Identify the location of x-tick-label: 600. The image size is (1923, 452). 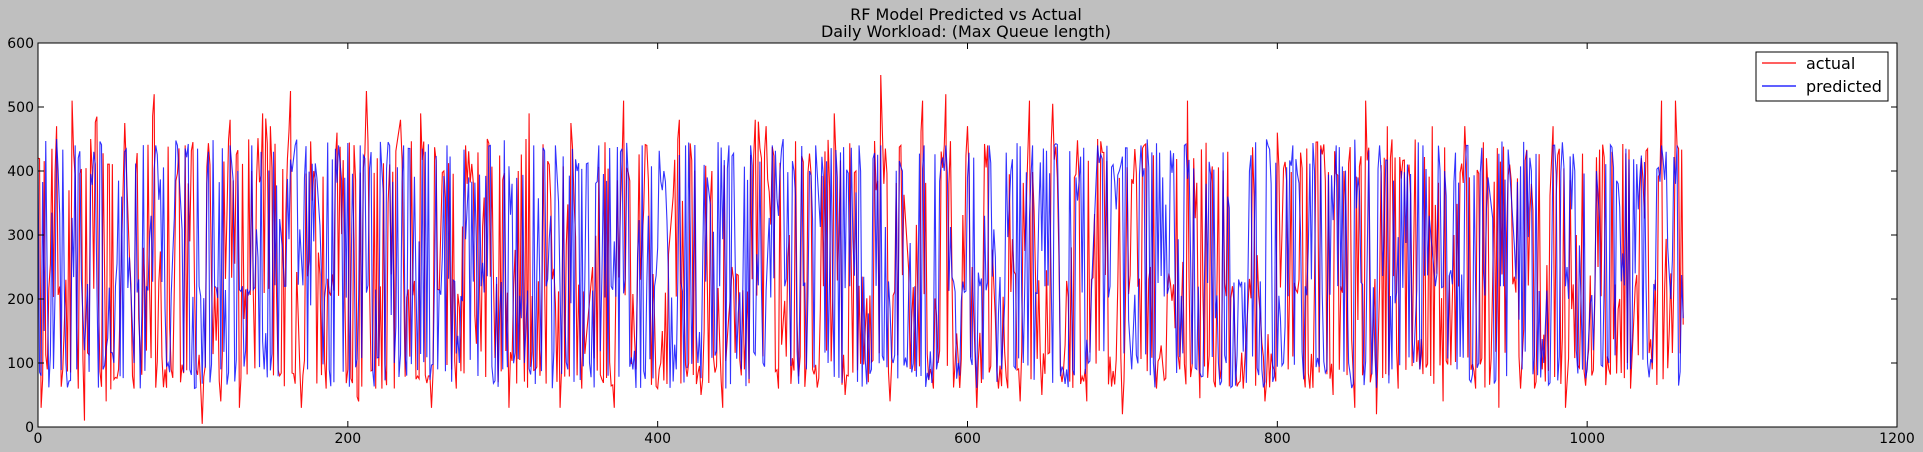
(967, 439).